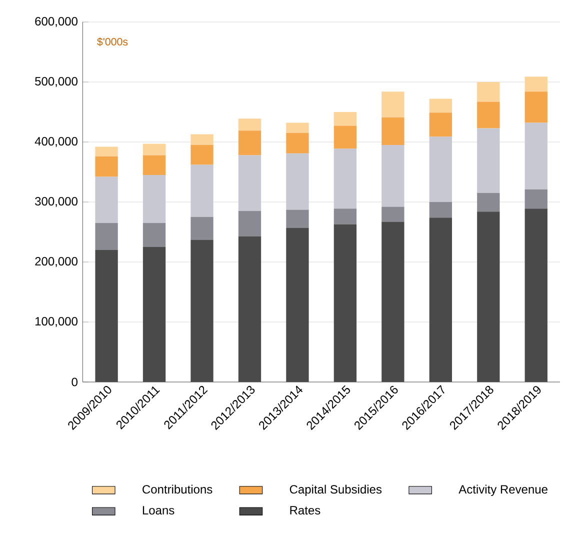 This screenshot has width=565, height=542. What do you see at coordinates (336, 490) in the screenshot?
I see `legend-label: Capital Subsidies` at bounding box center [336, 490].